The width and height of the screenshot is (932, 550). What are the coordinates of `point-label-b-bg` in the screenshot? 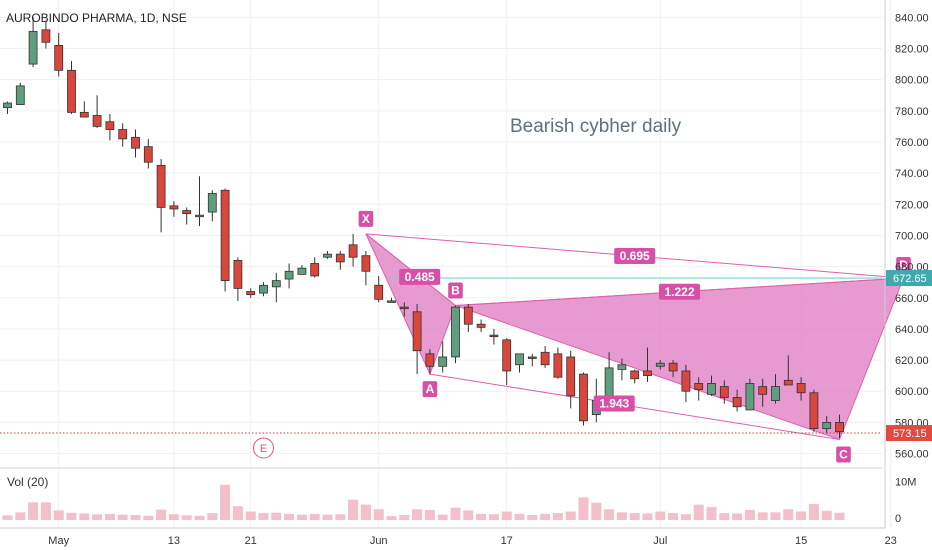 It's located at (455, 290).